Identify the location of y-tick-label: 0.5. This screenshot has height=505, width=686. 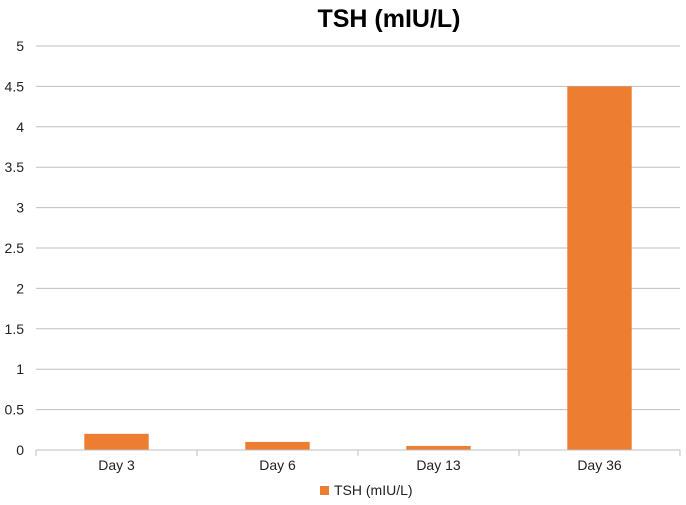
(15, 410).